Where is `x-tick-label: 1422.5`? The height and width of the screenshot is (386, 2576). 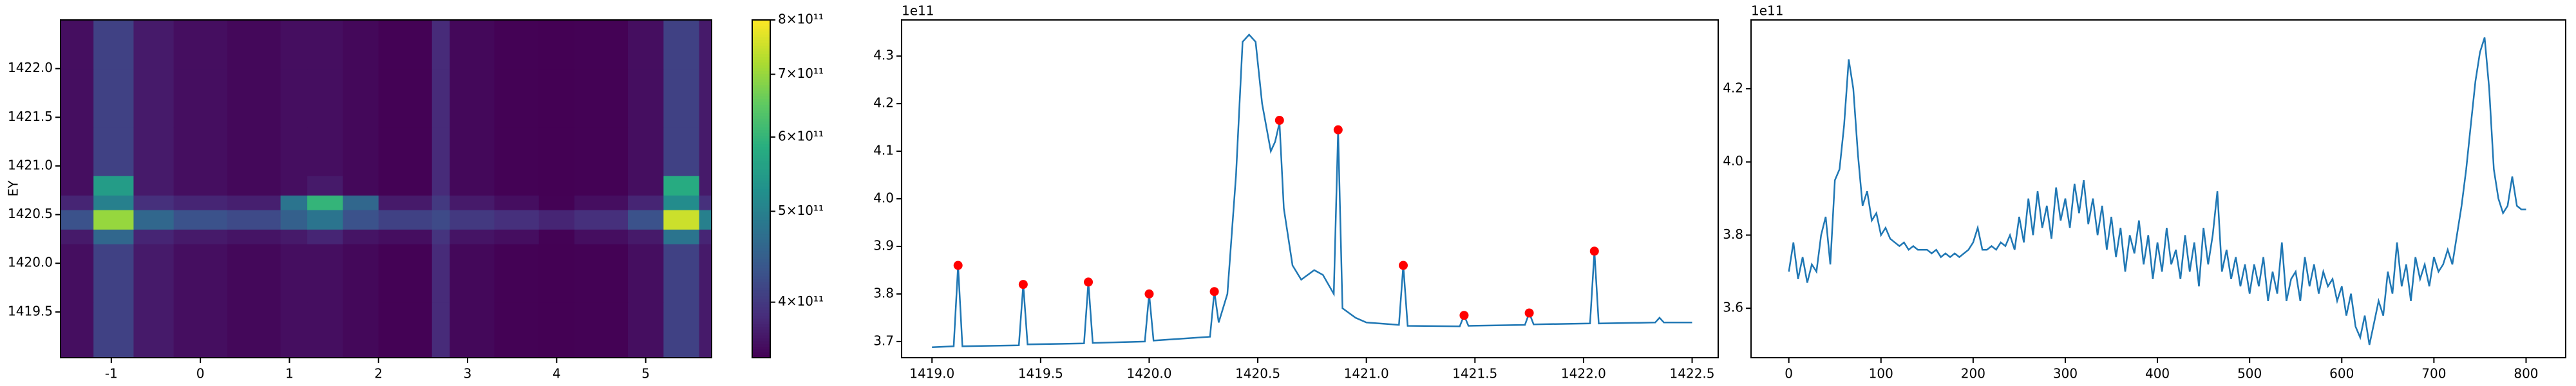
x-tick-label: 1422.5 is located at coordinates (1692, 373).